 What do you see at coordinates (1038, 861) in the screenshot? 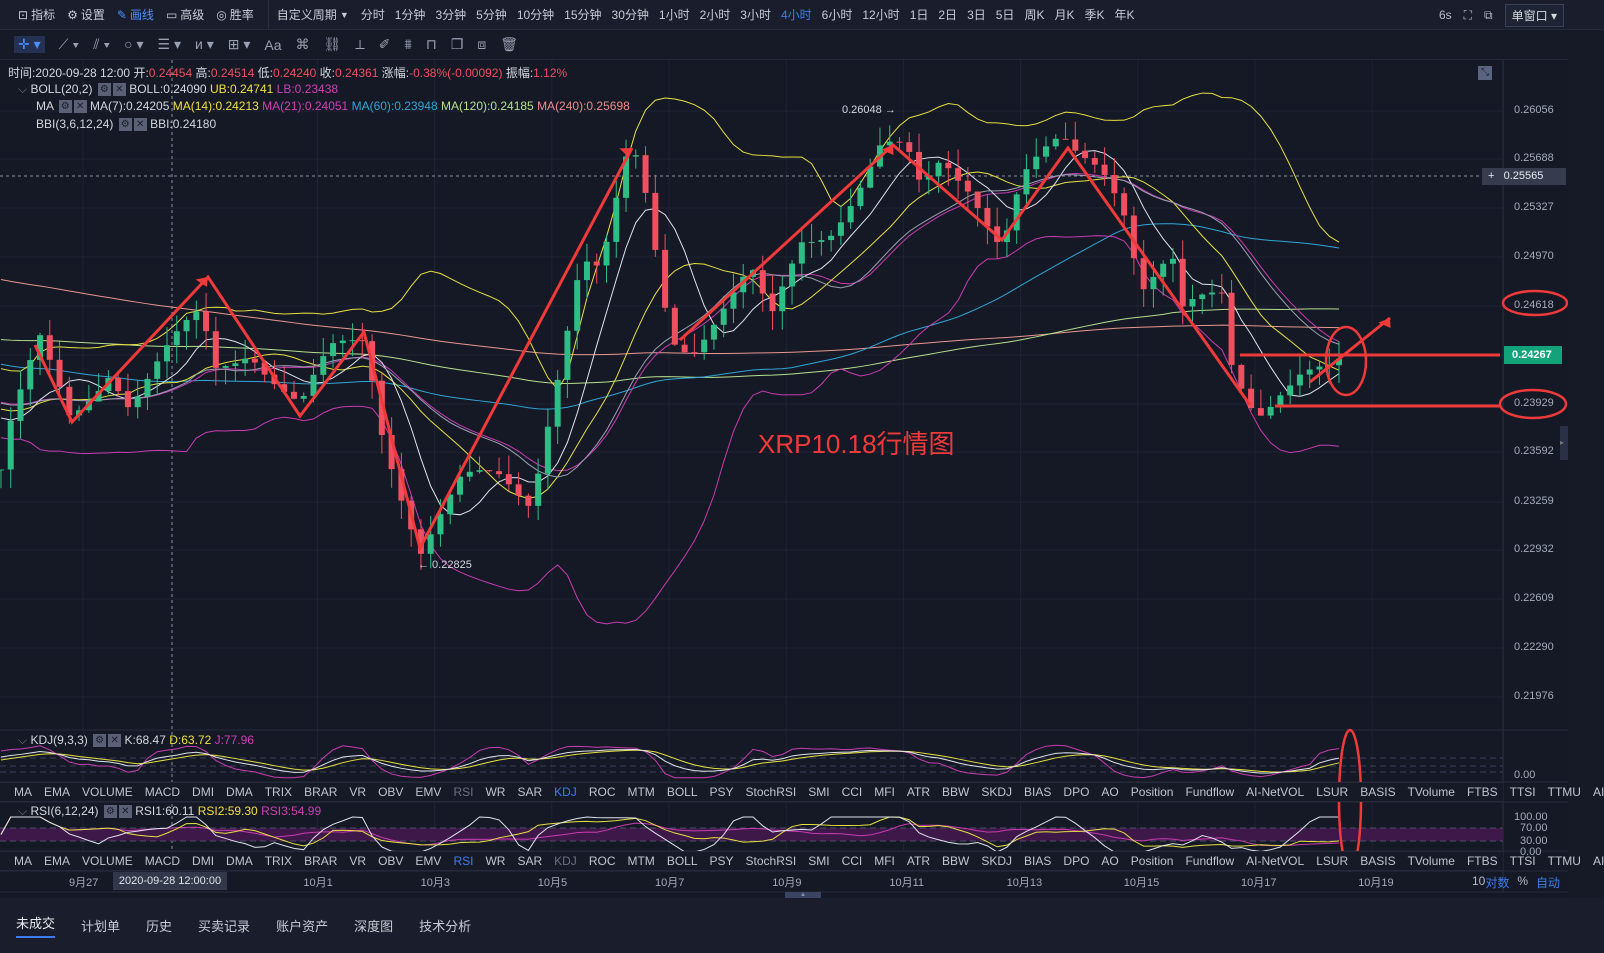
I see `indicator-tab-bias: BIAS` at bounding box center [1038, 861].